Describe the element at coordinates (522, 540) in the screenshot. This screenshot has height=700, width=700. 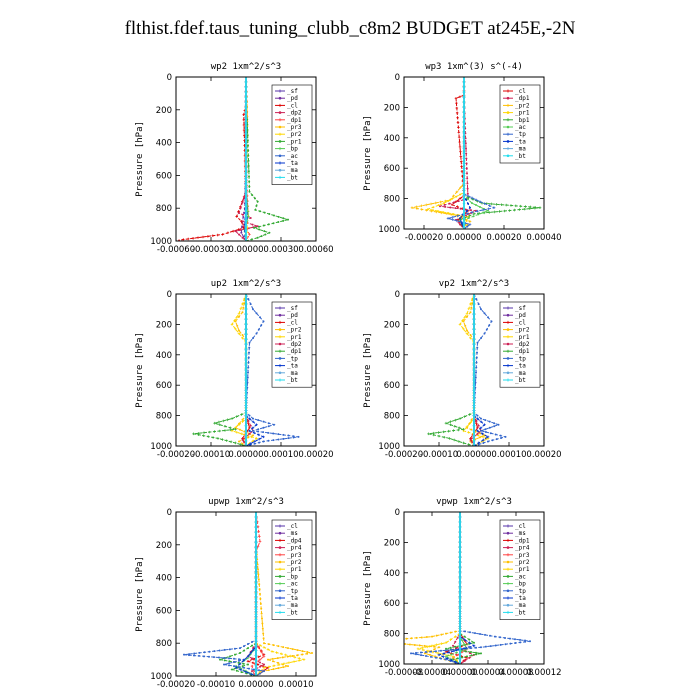
I see `legend-label: _dp1` at that location.